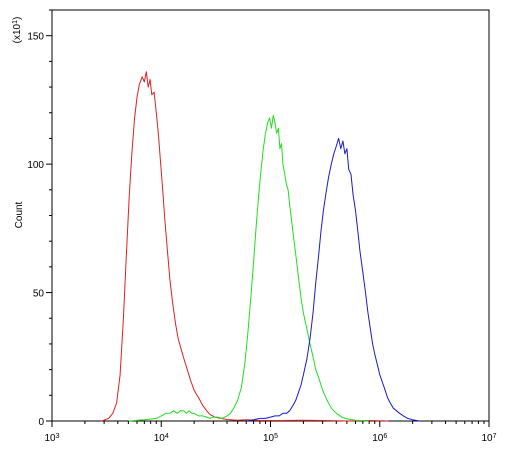 Image resolution: width=513 pixels, height=453 pixels. Describe the element at coordinates (35, 165) in the screenshot. I see `y-tick-label: 100` at that location.